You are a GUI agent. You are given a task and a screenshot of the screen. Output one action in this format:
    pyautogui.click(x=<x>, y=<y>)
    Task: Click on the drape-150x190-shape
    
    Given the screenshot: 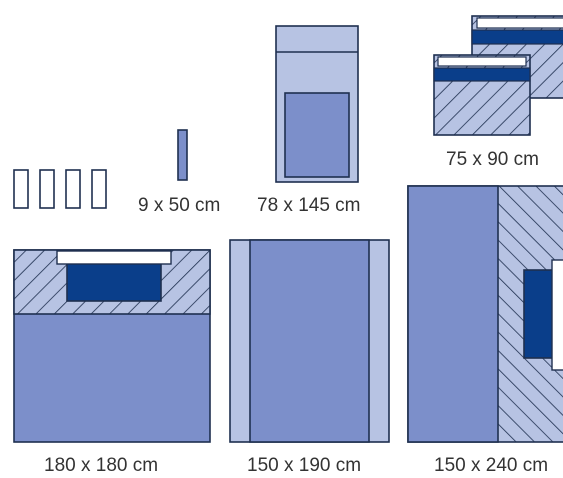 What is the action you would take?
    pyautogui.click(x=309, y=341)
    